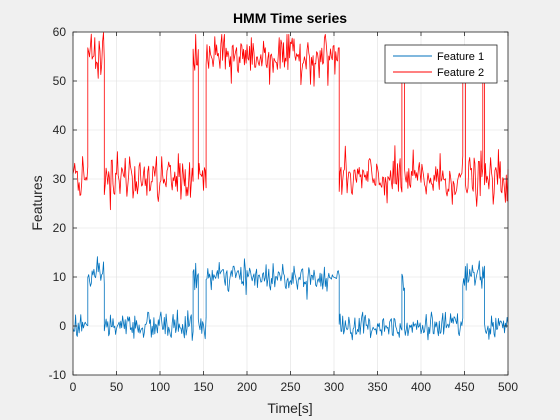 This screenshot has width=560, height=420. What do you see at coordinates (203, 387) in the screenshot?
I see `x-tick-label: 150` at bounding box center [203, 387].